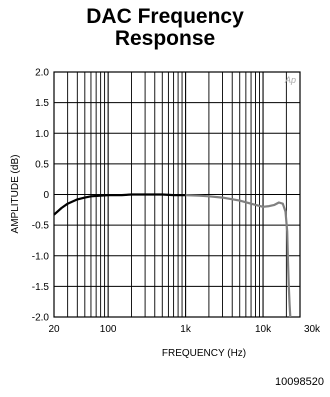 This screenshot has height=397, width=330. Describe the element at coordinates (15, 194) in the screenshot. I see `y-axis-label: AMPLITUDE (dB)` at that location.